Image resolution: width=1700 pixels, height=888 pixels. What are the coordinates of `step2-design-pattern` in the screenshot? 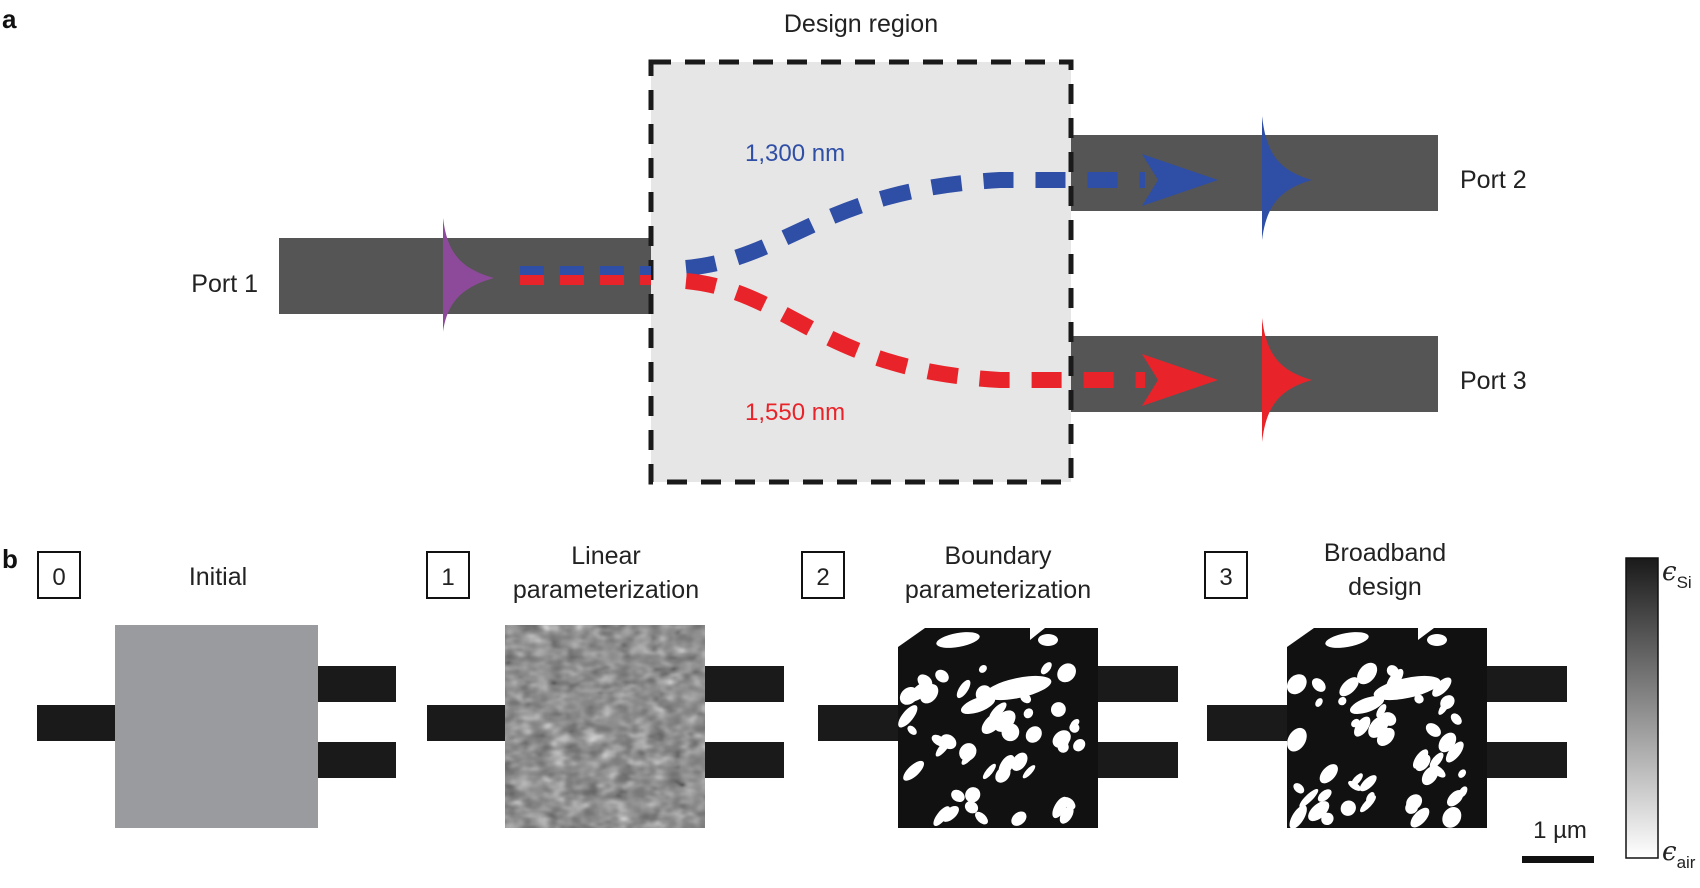 It's located at (998, 728).